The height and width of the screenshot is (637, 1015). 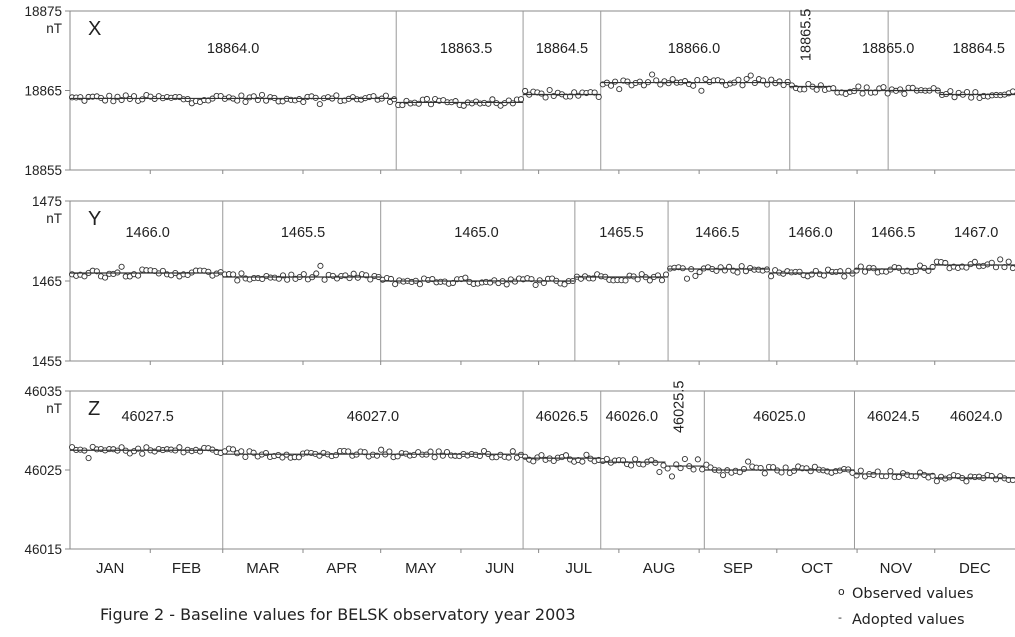 What do you see at coordinates (717, 233) in the screenshot?
I see `baseline-value-label: 1466.5` at bounding box center [717, 233].